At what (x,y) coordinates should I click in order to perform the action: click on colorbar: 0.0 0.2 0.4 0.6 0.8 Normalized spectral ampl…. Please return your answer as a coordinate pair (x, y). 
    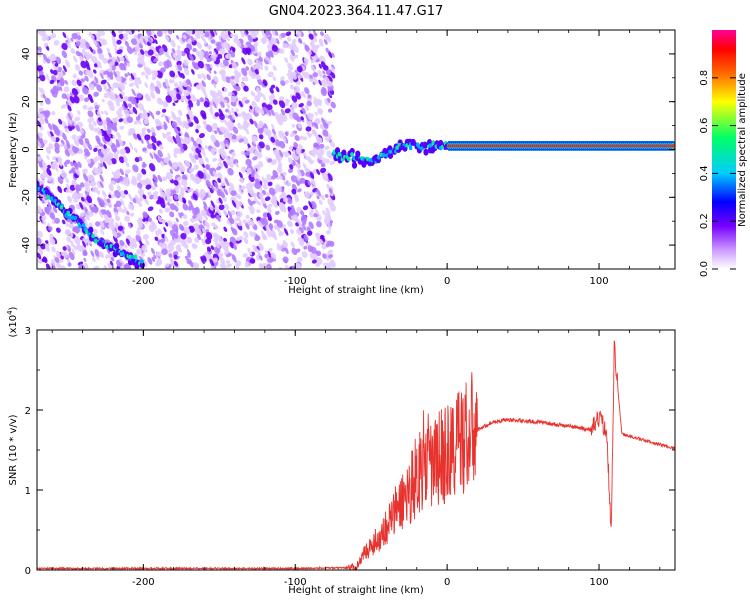
    Looking at the image, I should click on (723, 153).